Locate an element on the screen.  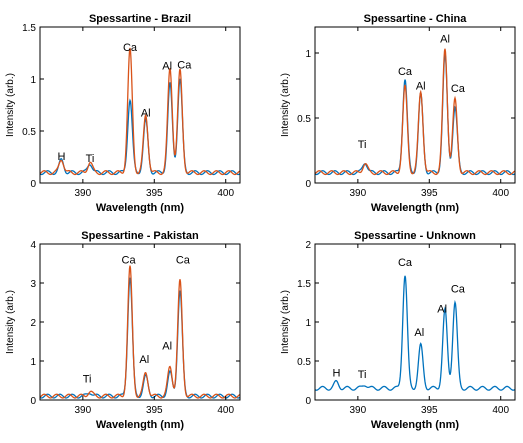
x-tick-label-china: 395 is located at coordinates (429, 193).